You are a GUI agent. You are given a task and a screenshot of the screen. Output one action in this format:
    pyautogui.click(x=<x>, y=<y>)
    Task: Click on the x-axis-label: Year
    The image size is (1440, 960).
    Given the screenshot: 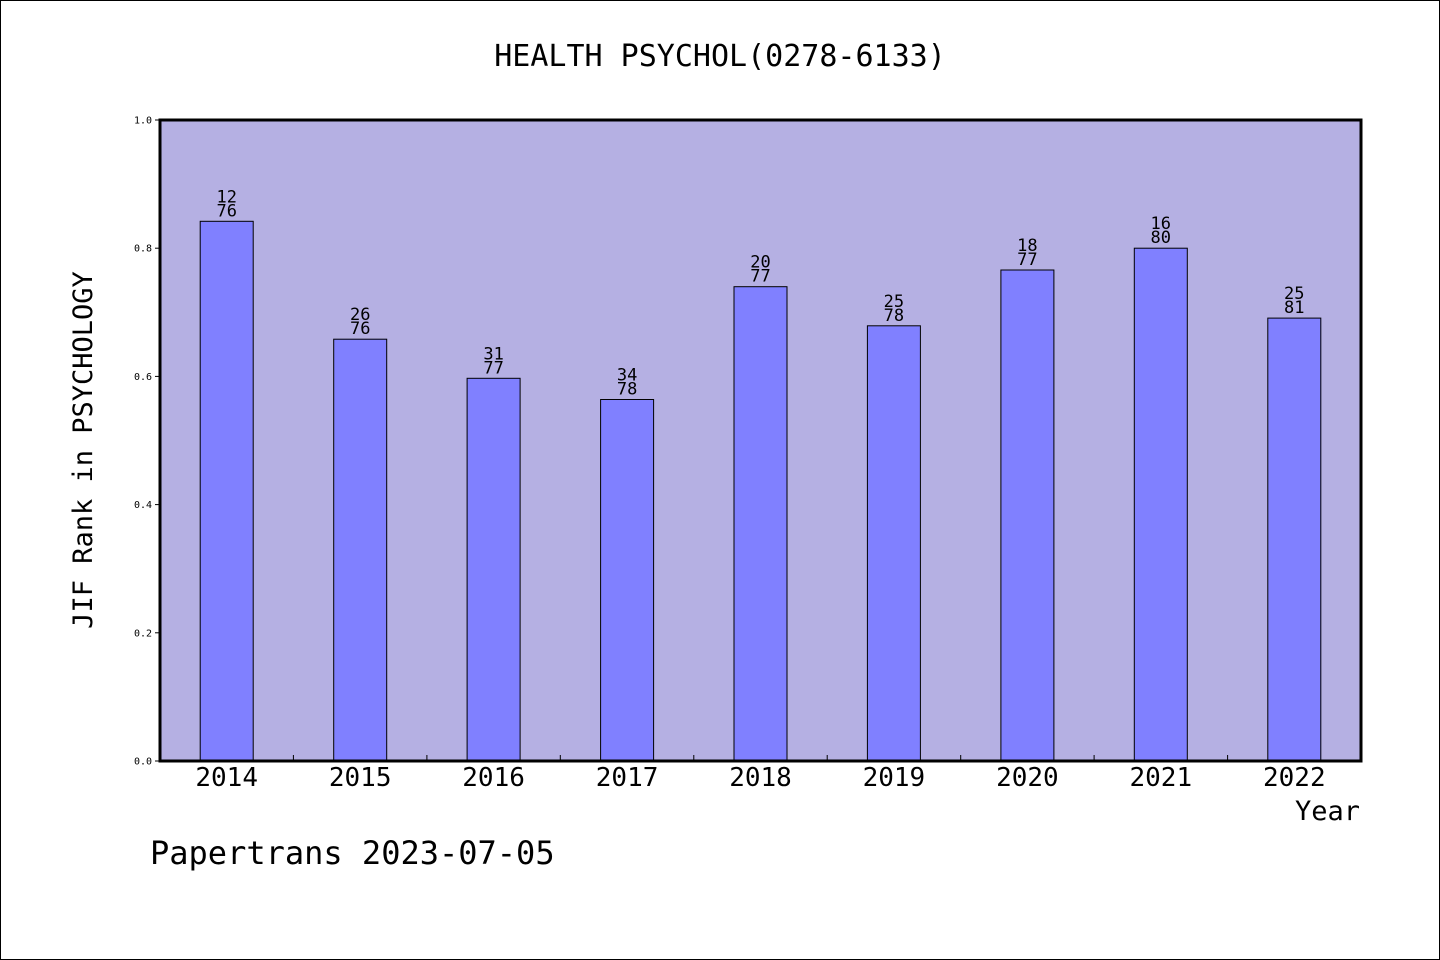 What is the action you would take?
    pyautogui.click(x=1327, y=811)
    